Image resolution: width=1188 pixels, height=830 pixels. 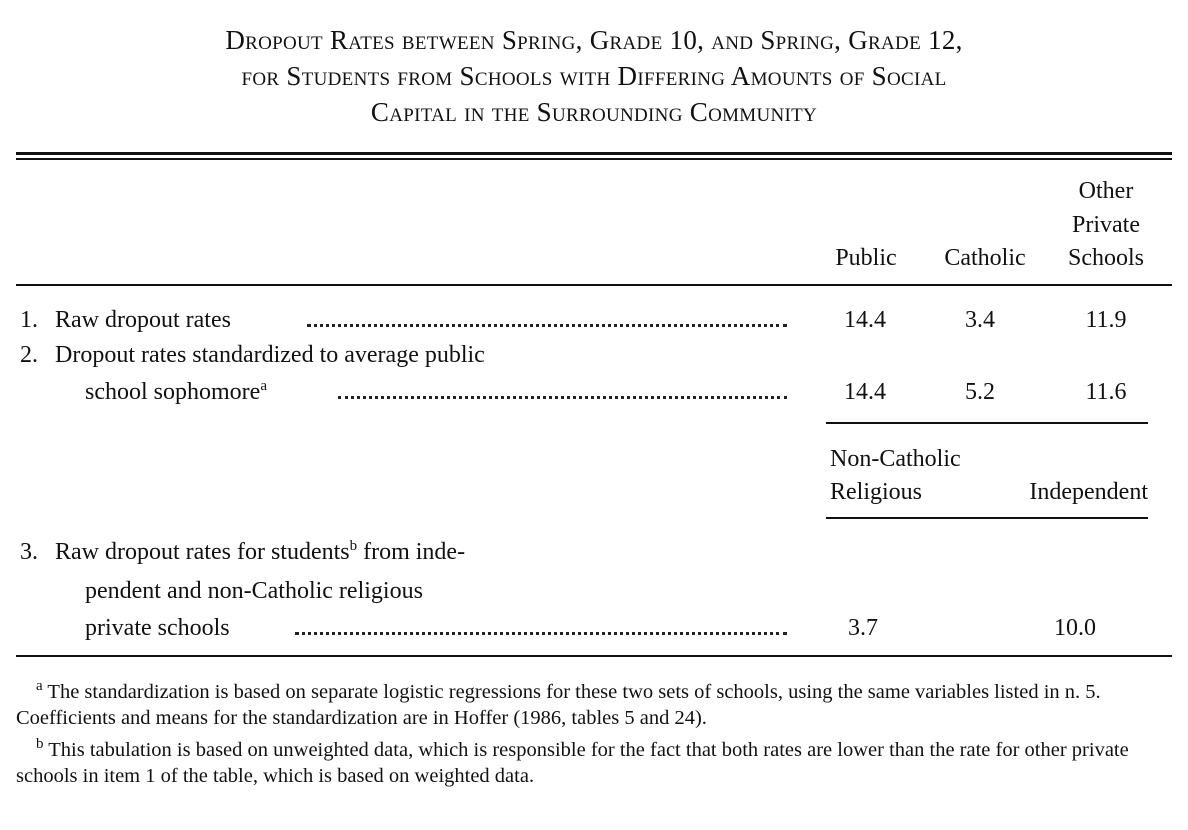 What do you see at coordinates (39, 686) in the screenshot?
I see `footnote-a-mark: a` at bounding box center [39, 686].